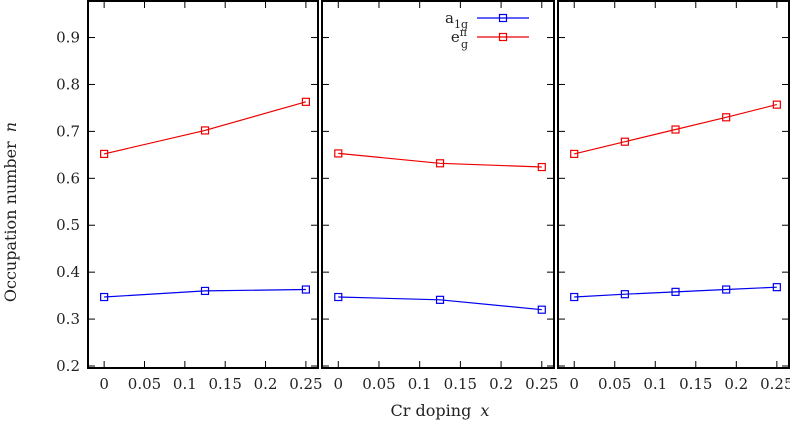  Describe the element at coordinates (490, 38) in the screenshot. I see `legend-entry: eπ g` at that location.